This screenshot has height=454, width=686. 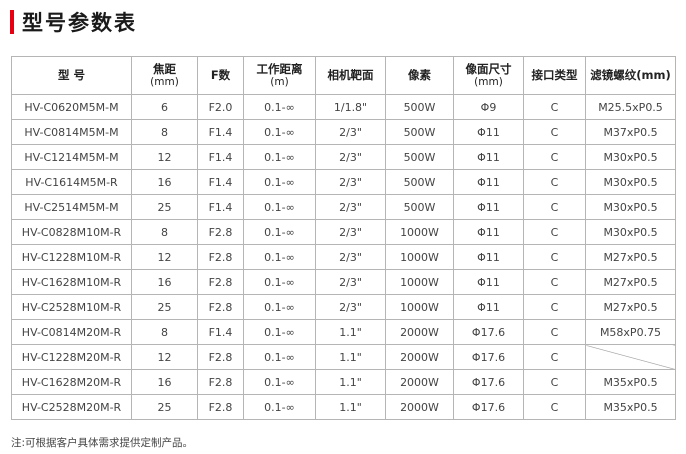 What do you see at coordinates (630, 332) in the screenshot?
I see `table-cell: M58xP0.75` at bounding box center [630, 332].